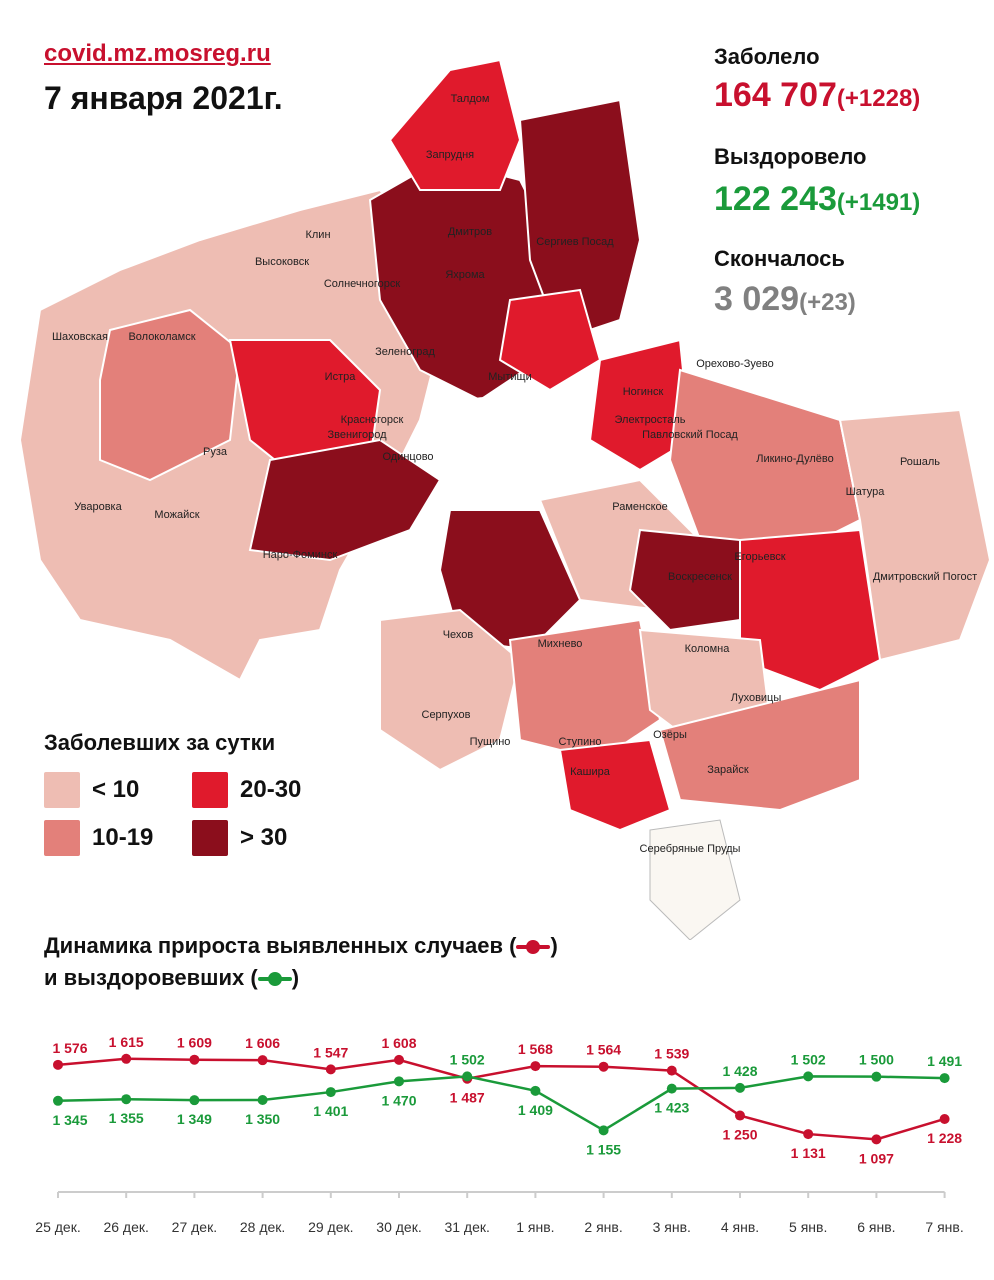 The width and height of the screenshot is (994, 1280). I want to click on cases-line-icon, so click(533, 947).